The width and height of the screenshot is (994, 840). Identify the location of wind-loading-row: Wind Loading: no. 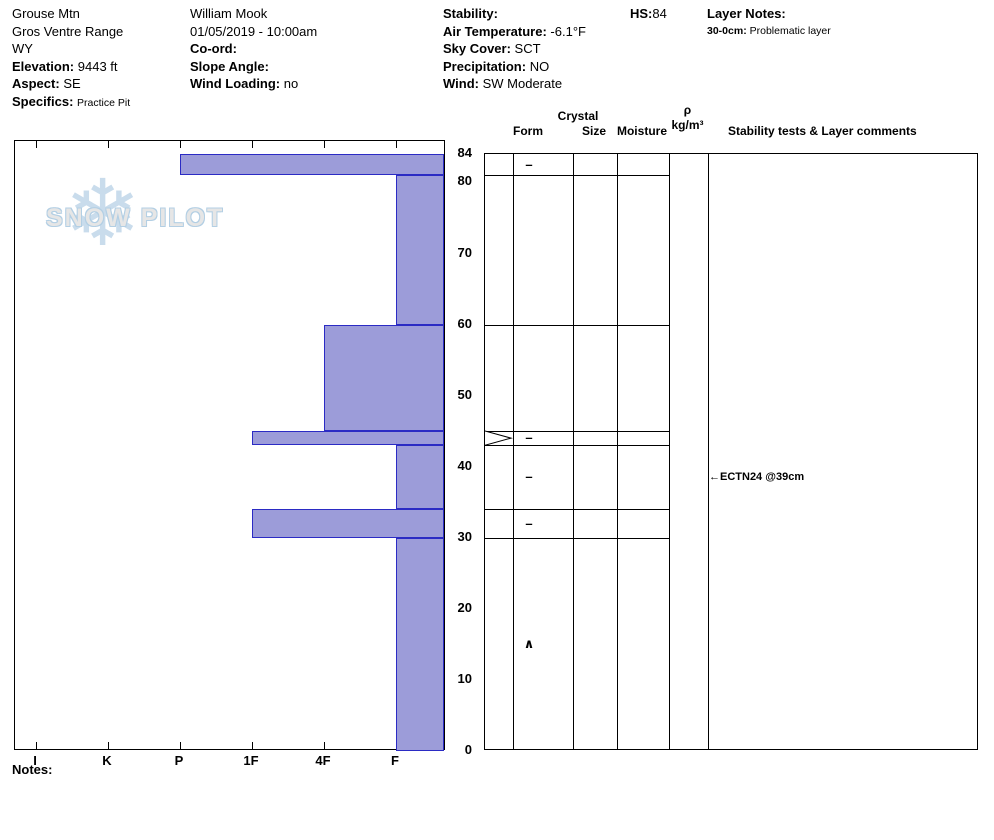
(253, 84).